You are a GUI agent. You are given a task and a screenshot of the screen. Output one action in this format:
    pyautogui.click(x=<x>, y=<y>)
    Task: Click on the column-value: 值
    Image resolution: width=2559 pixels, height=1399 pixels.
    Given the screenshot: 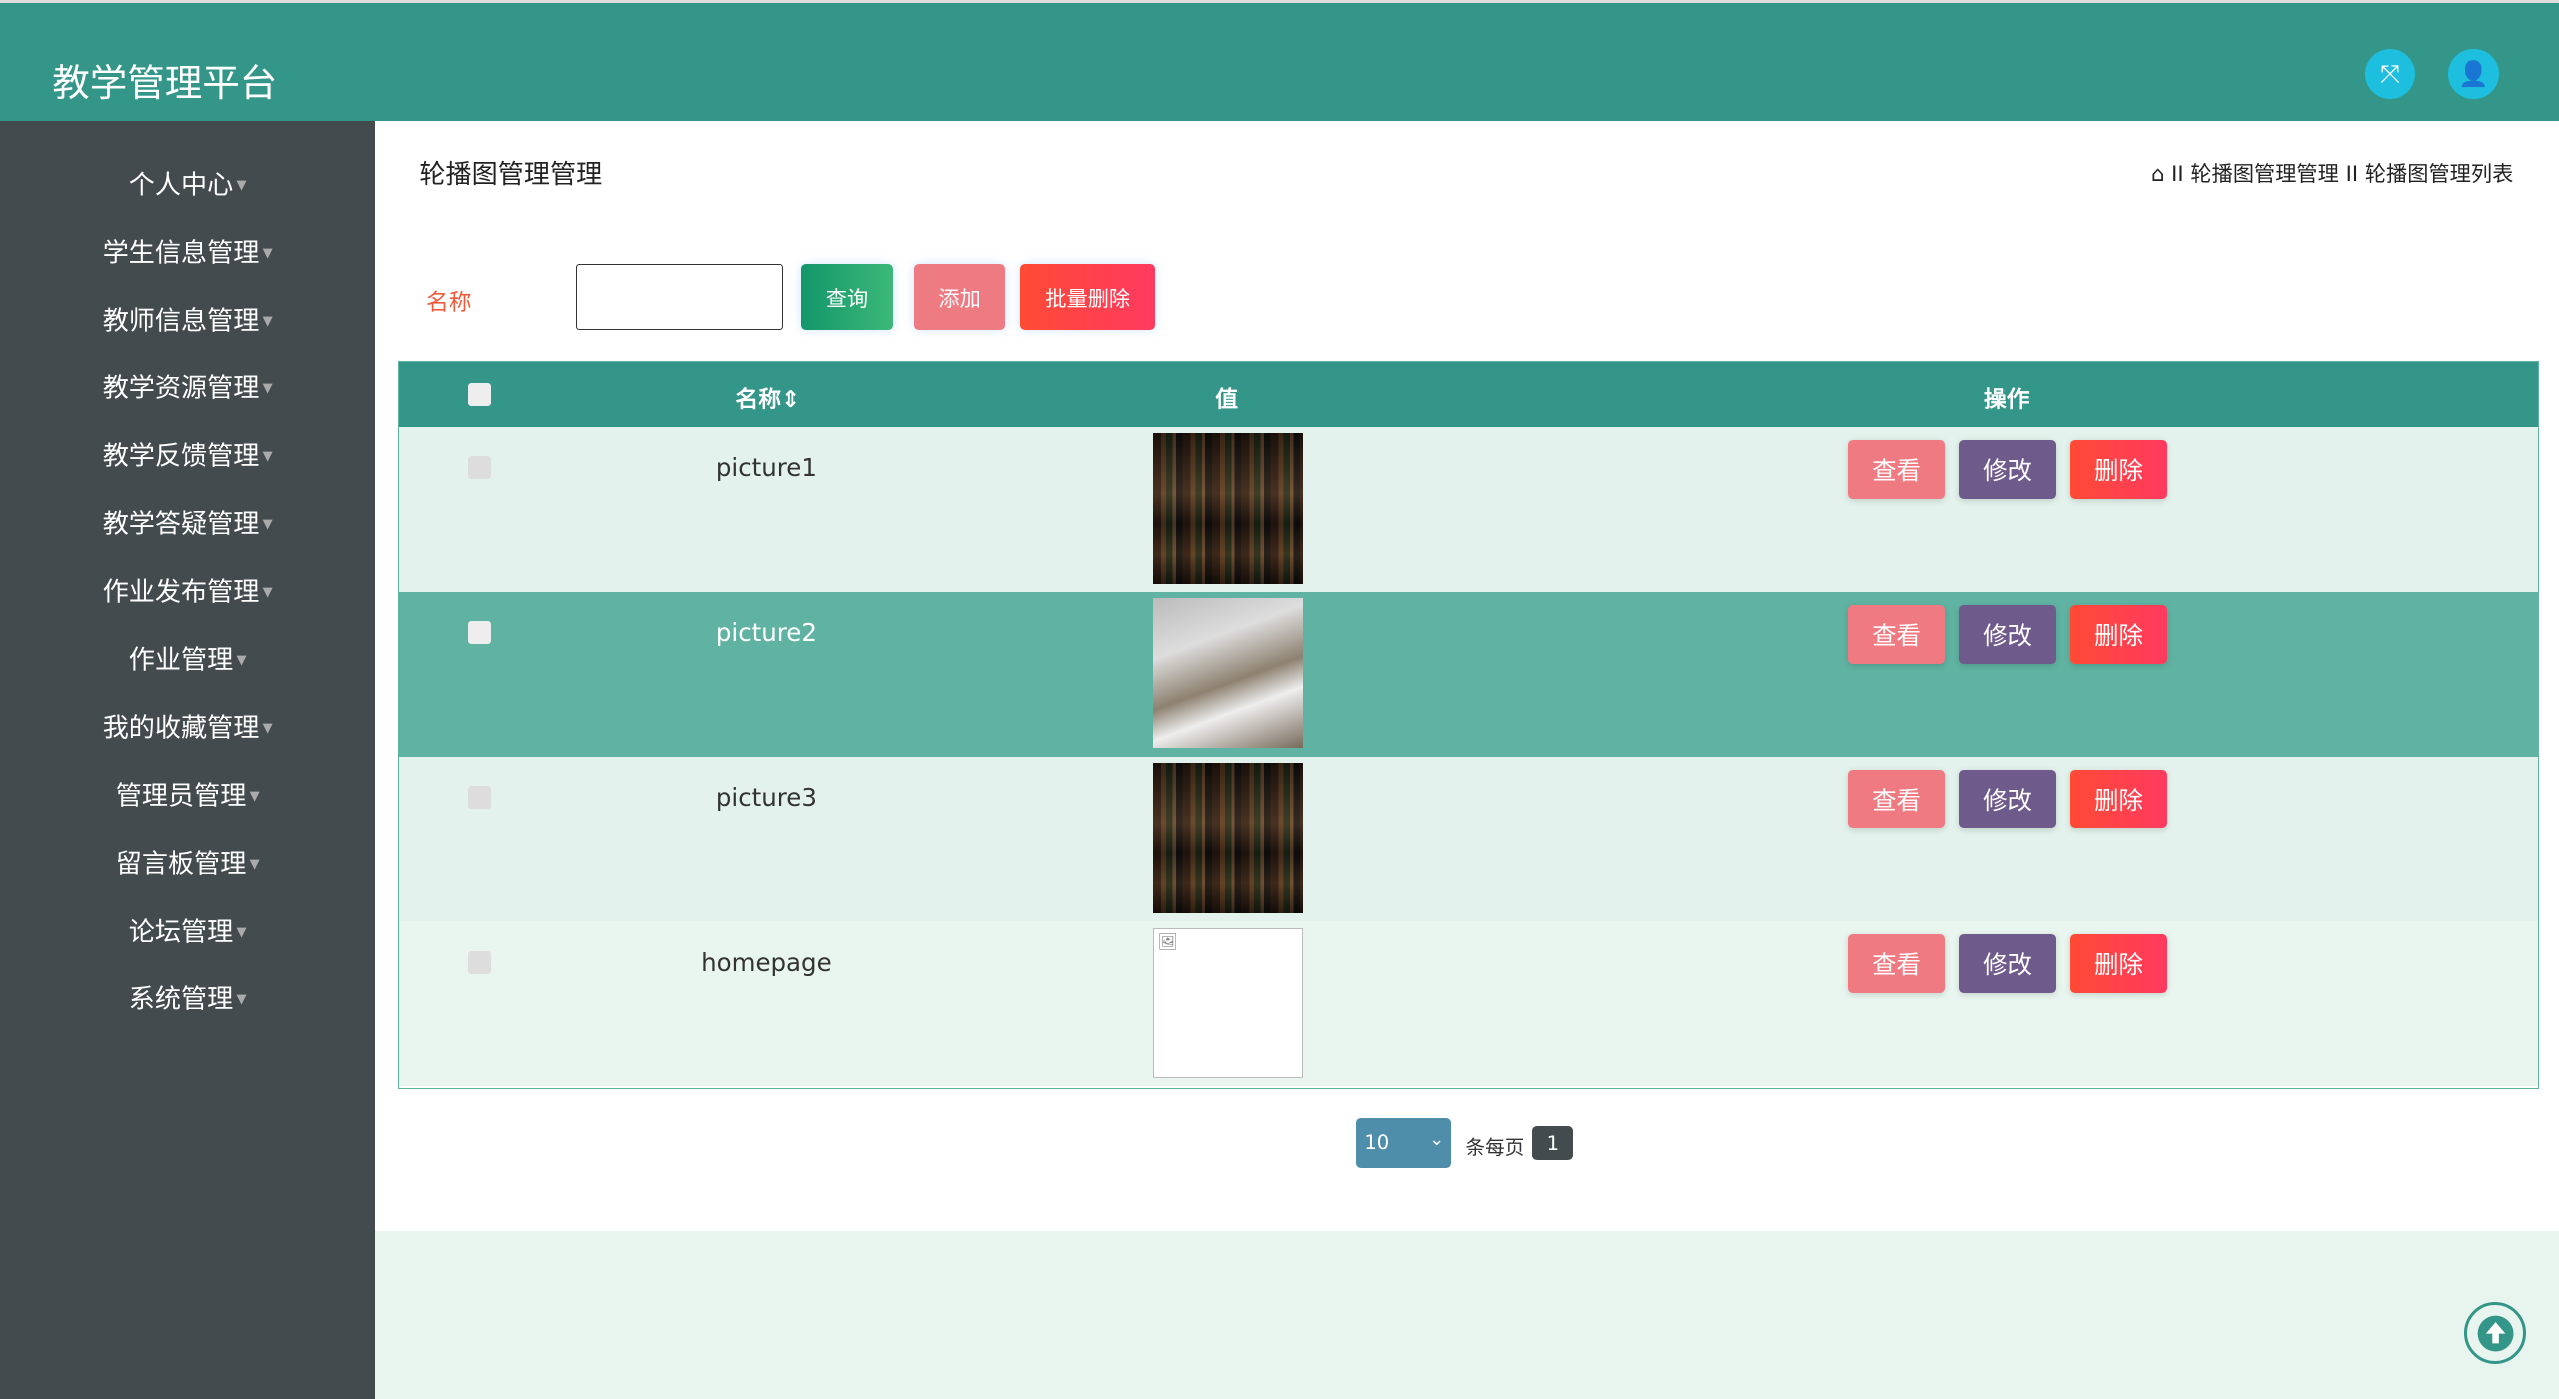 What is the action you would take?
    pyautogui.click(x=1227, y=400)
    